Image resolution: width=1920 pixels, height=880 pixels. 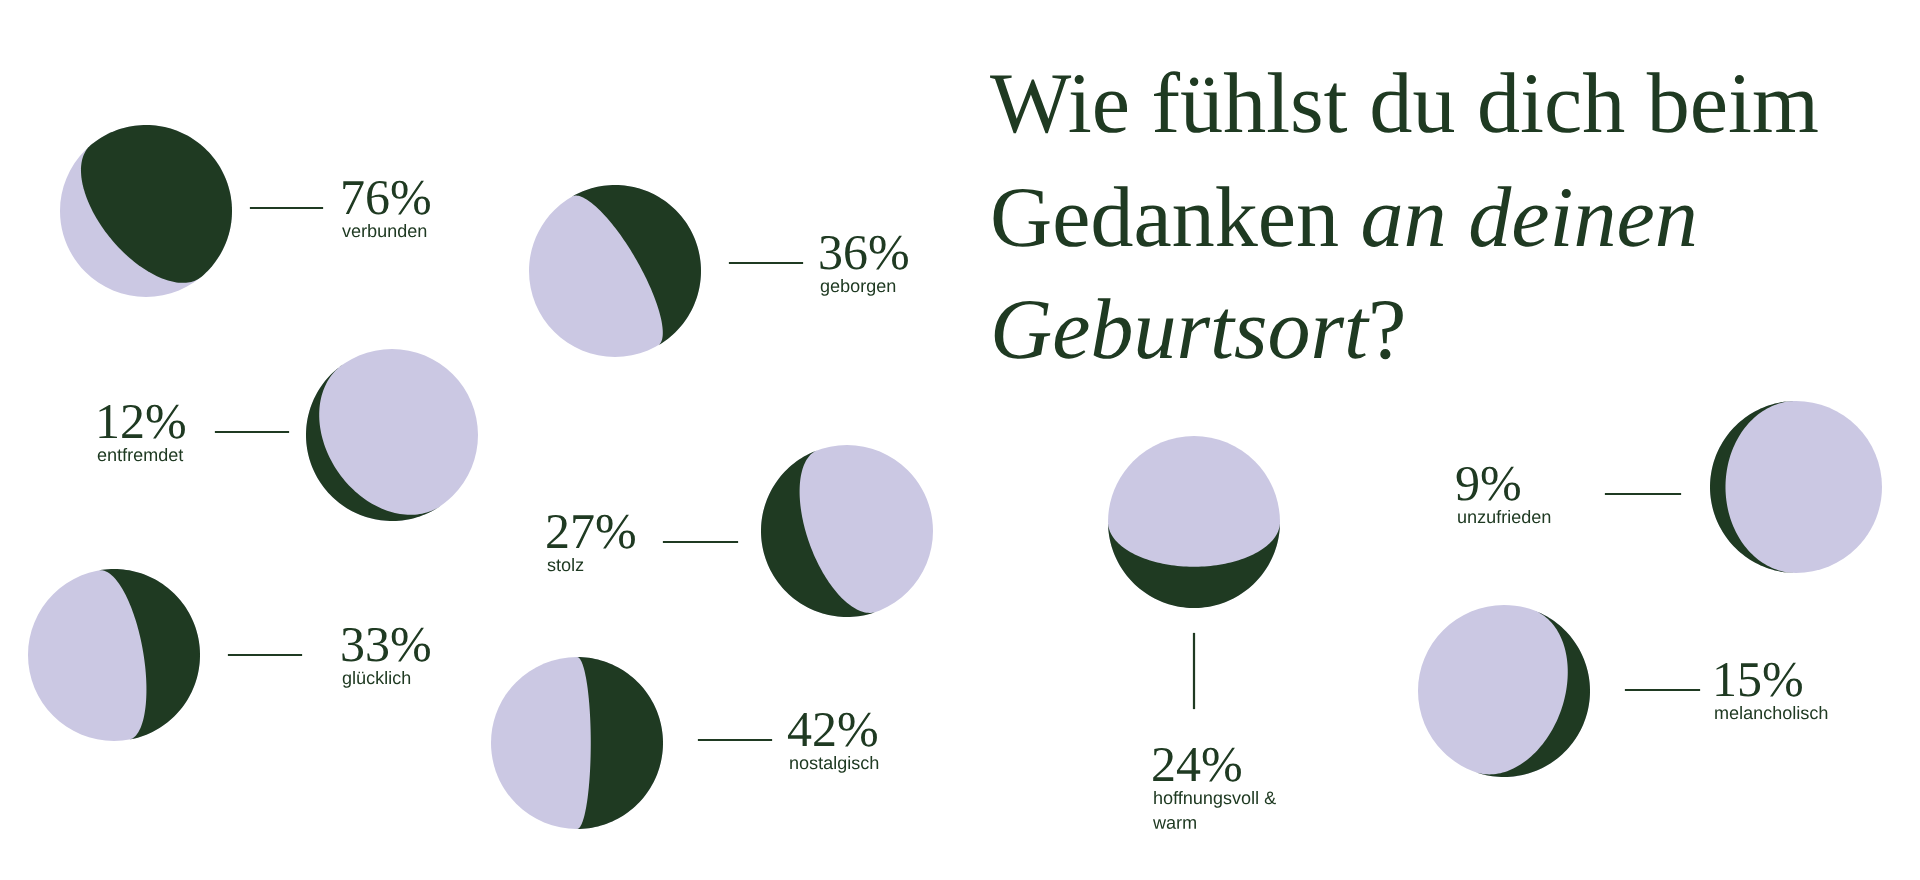 I want to click on data-label: 42%, so click(x=832, y=729).